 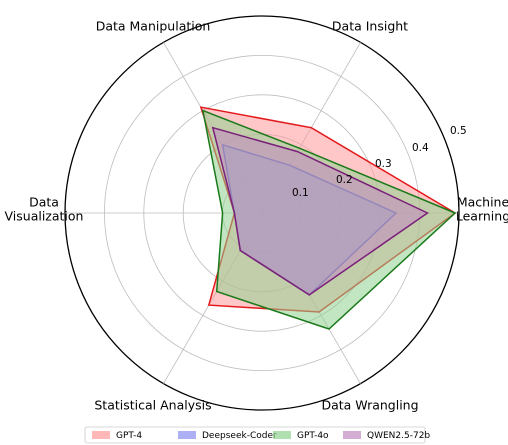 What do you see at coordinates (482, 216) in the screenshot?
I see `axis-label: Learning` at bounding box center [482, 216].